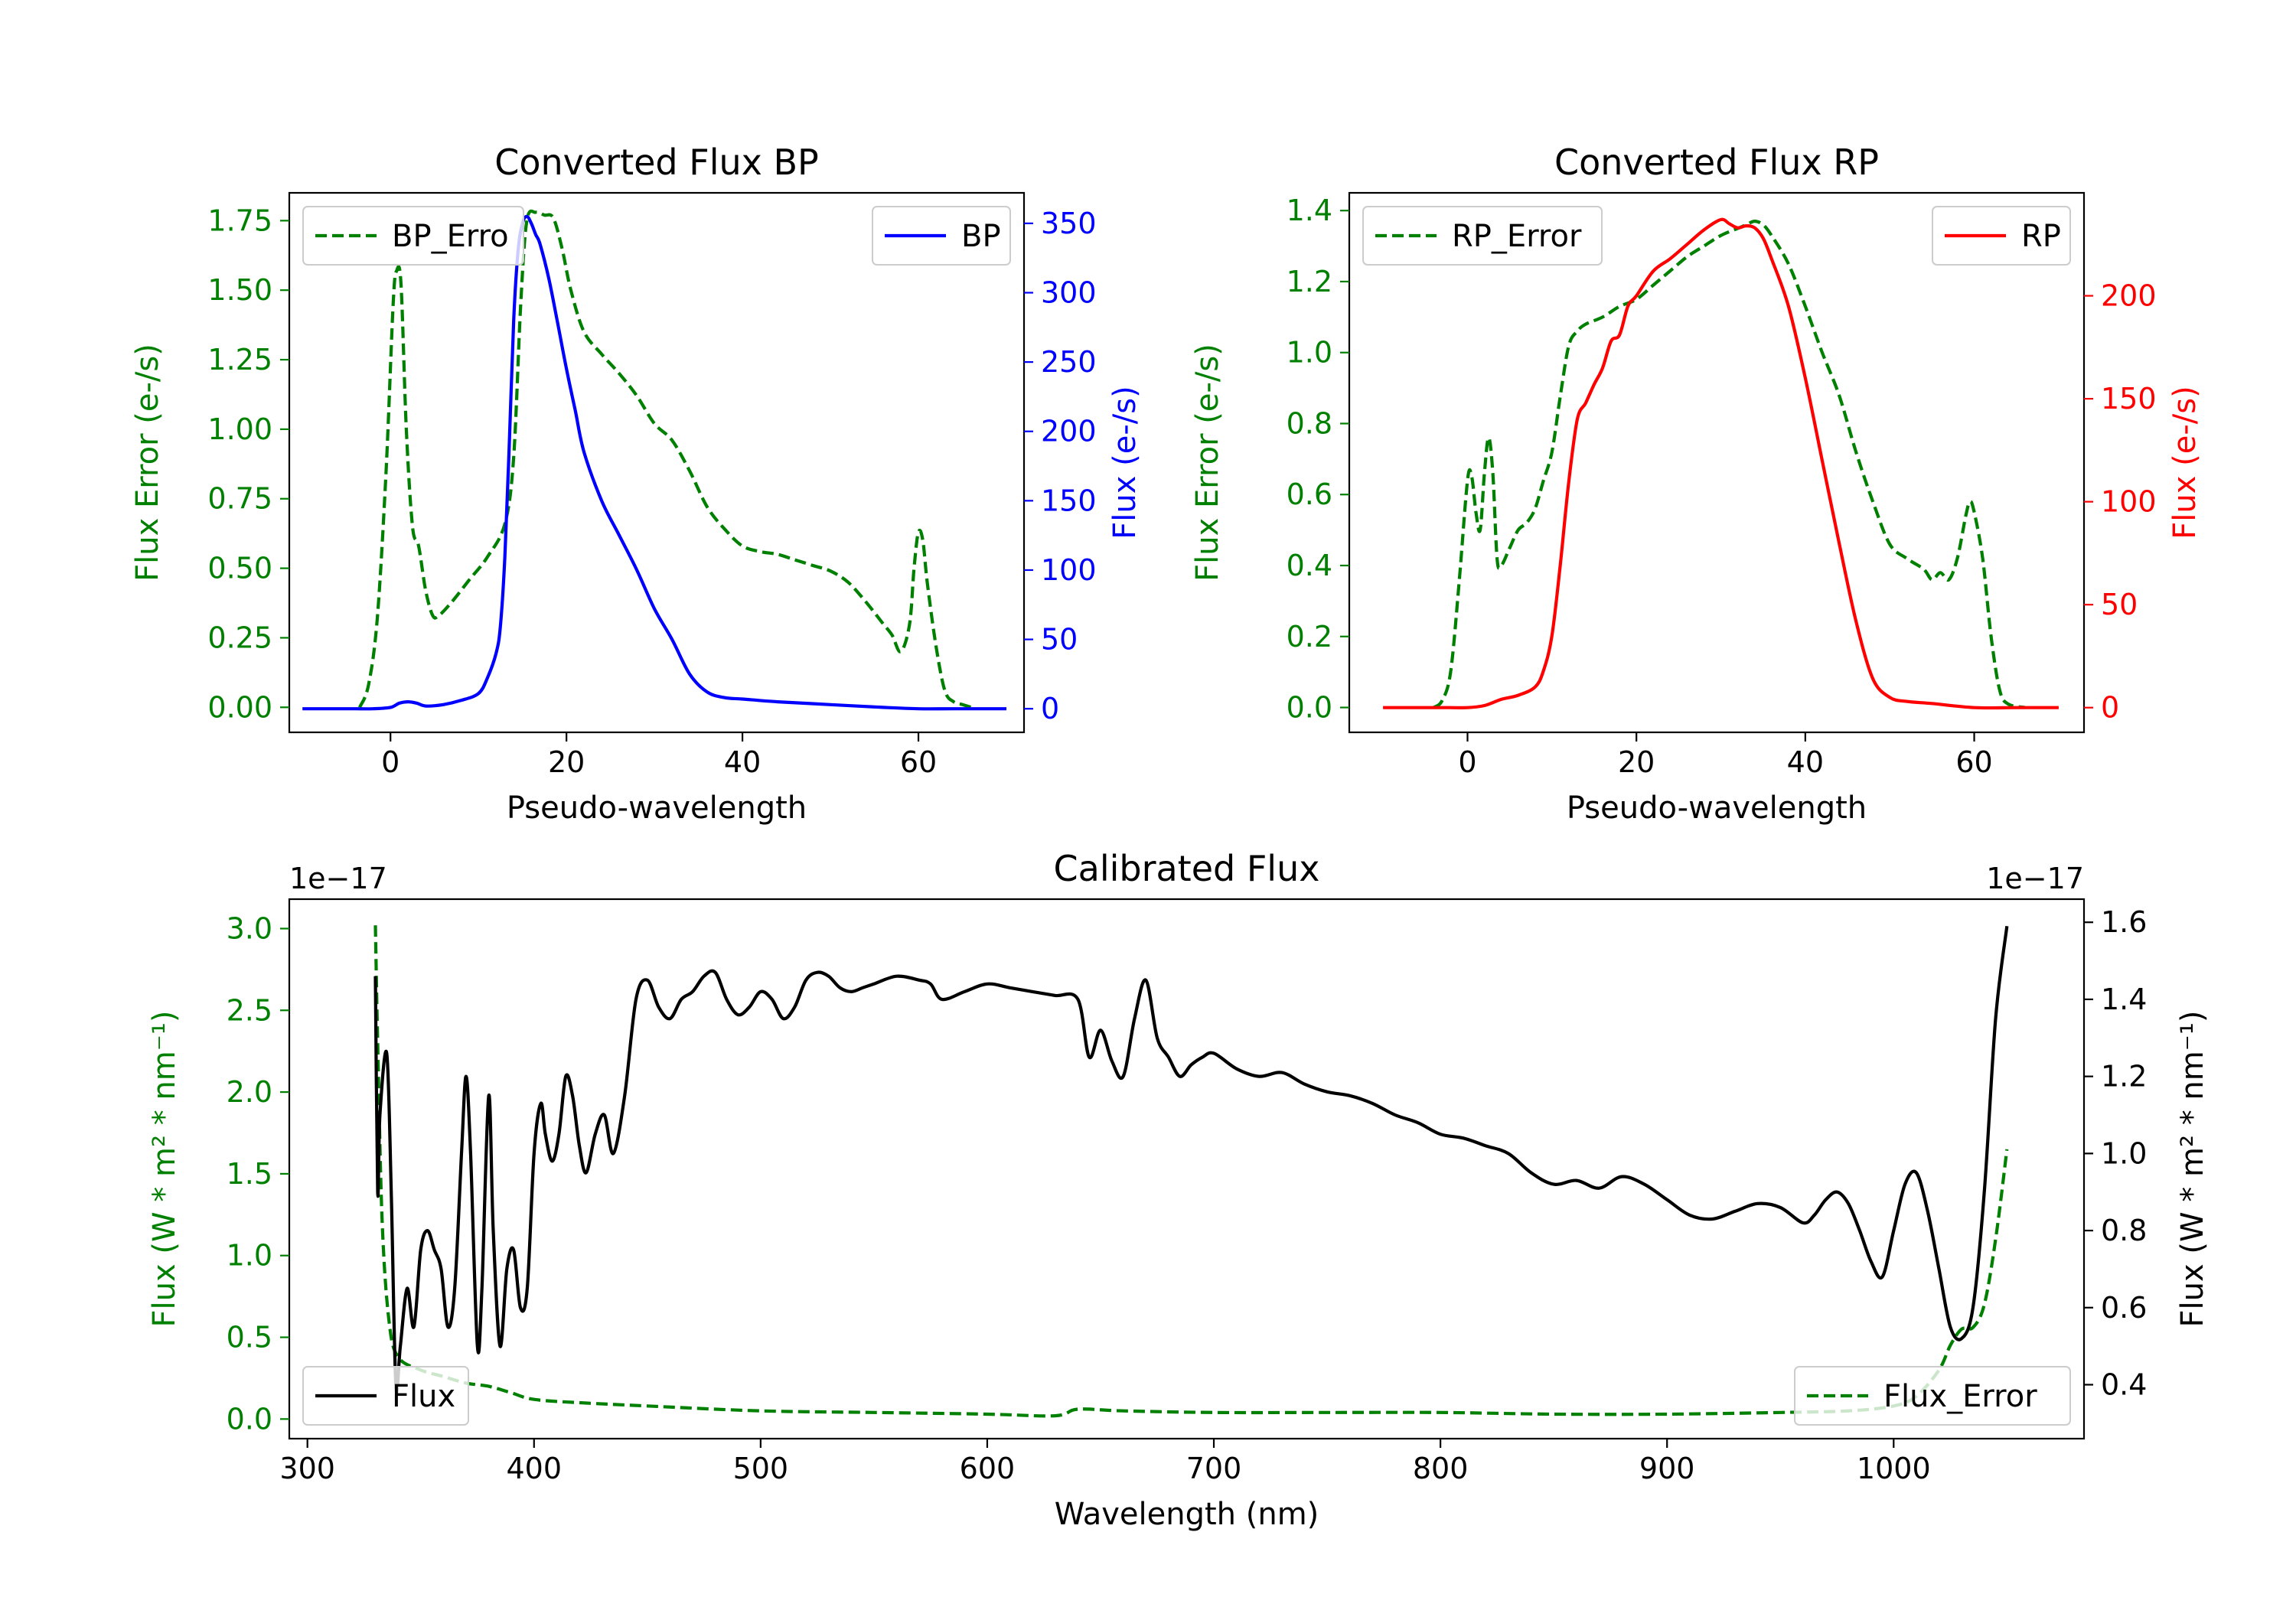  What do you see at coordinates (1309, 281) in the screenshot?
I see `y-left-tick-label: 1.2` at bounding box center [1309, 281].